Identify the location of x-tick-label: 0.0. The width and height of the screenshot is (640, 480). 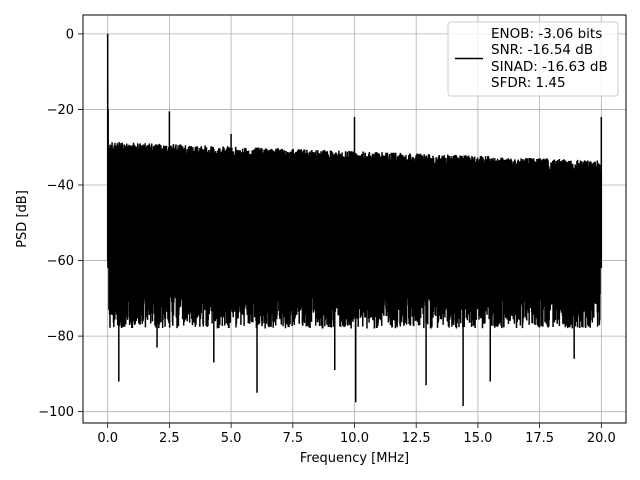
(107, 438).